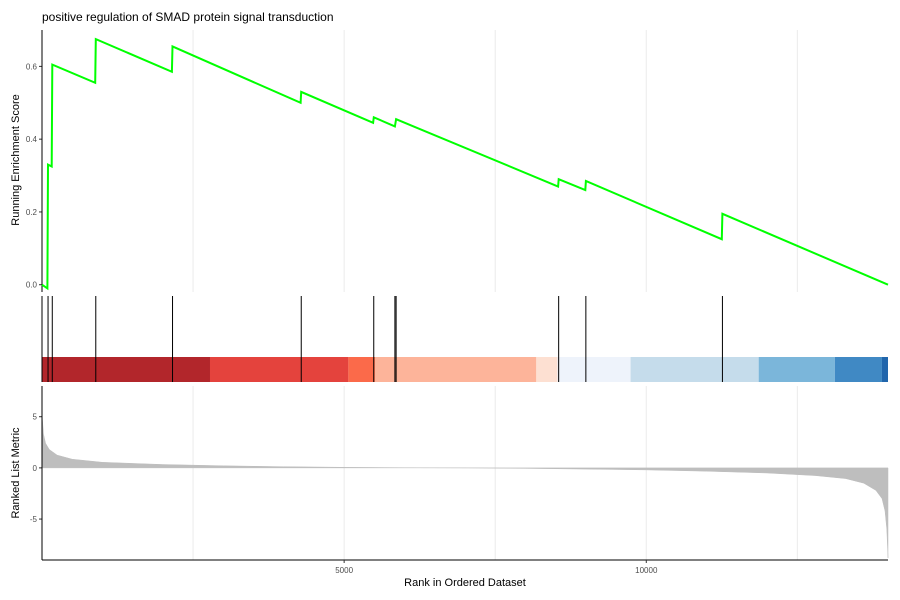 The image size is (900, 600). Describe the element at coordinates (32, 66) in the screenshot. I see `y-tick-label-enrichment: 0.6` at that location.